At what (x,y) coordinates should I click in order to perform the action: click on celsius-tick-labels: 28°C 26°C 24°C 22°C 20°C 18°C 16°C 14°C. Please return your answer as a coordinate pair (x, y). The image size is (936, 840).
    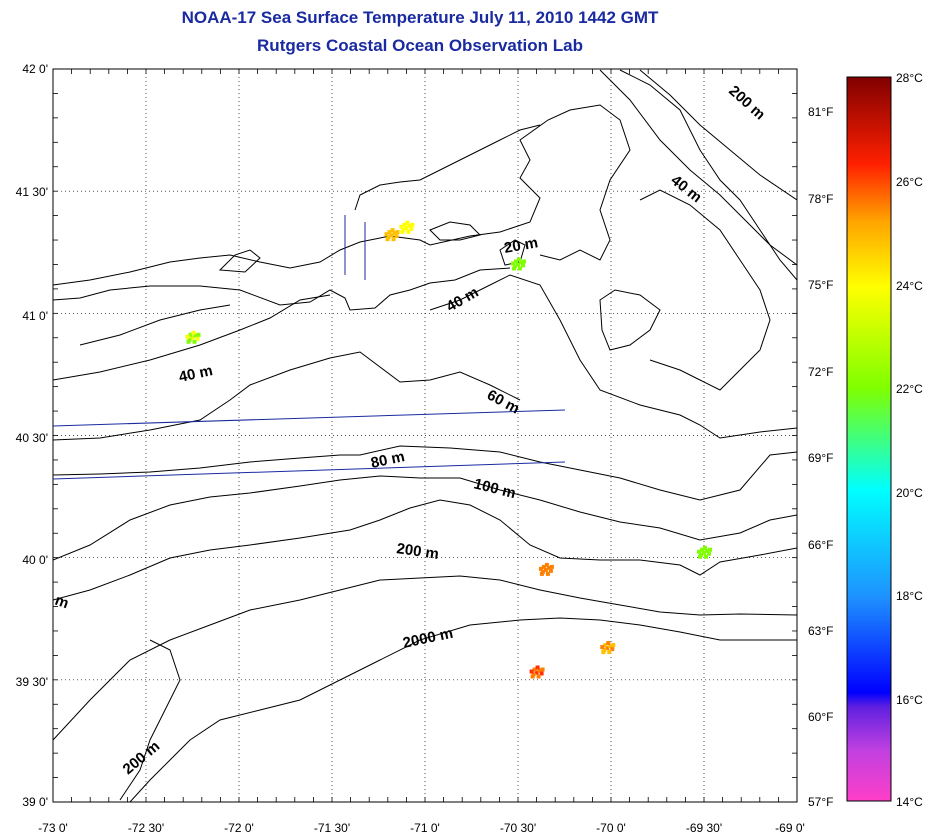
    Looking at the image, I should click on (909, 440).